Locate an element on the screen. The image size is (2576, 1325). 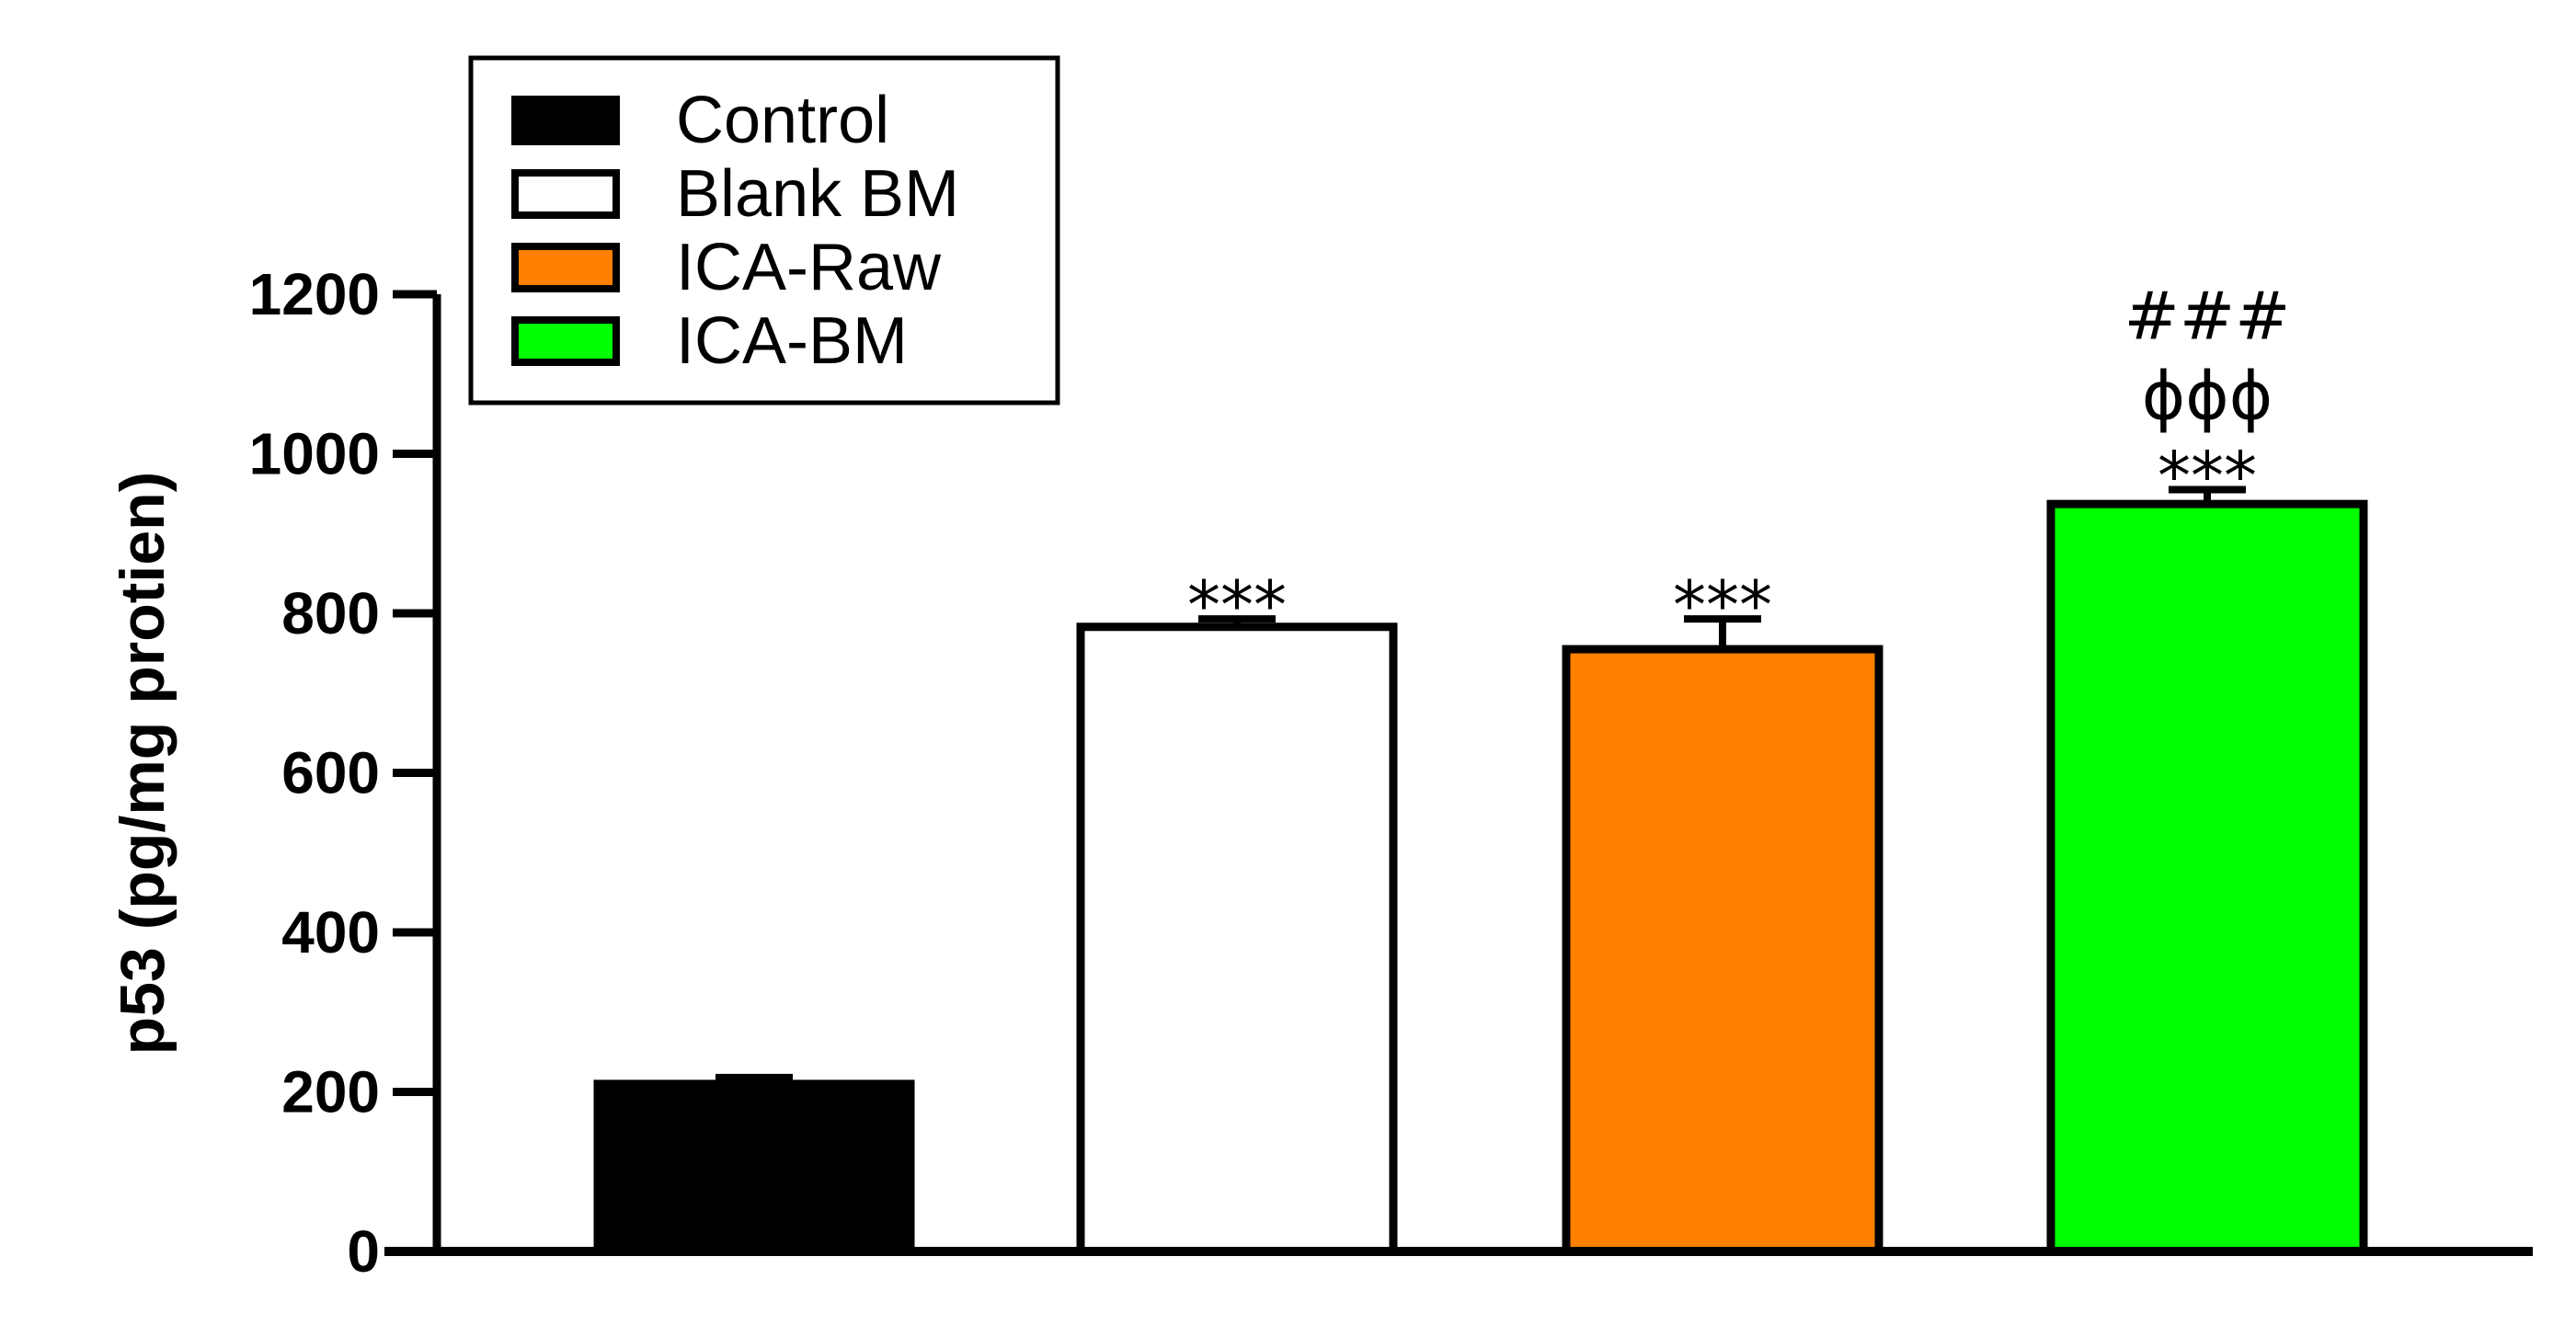
y-tick-label: 600 is located at coordinates (331, 773).